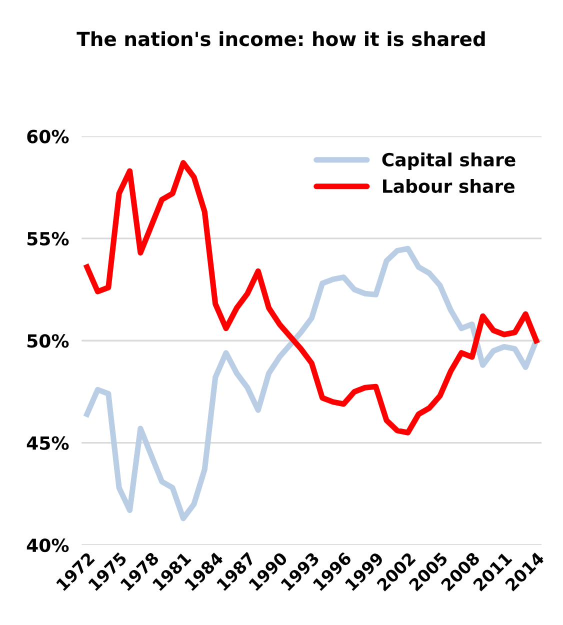  What do you see at coordinates (47, 443) in the screenshot?
I see `y-tick-label: 45%` at bounding box center [47, 443].